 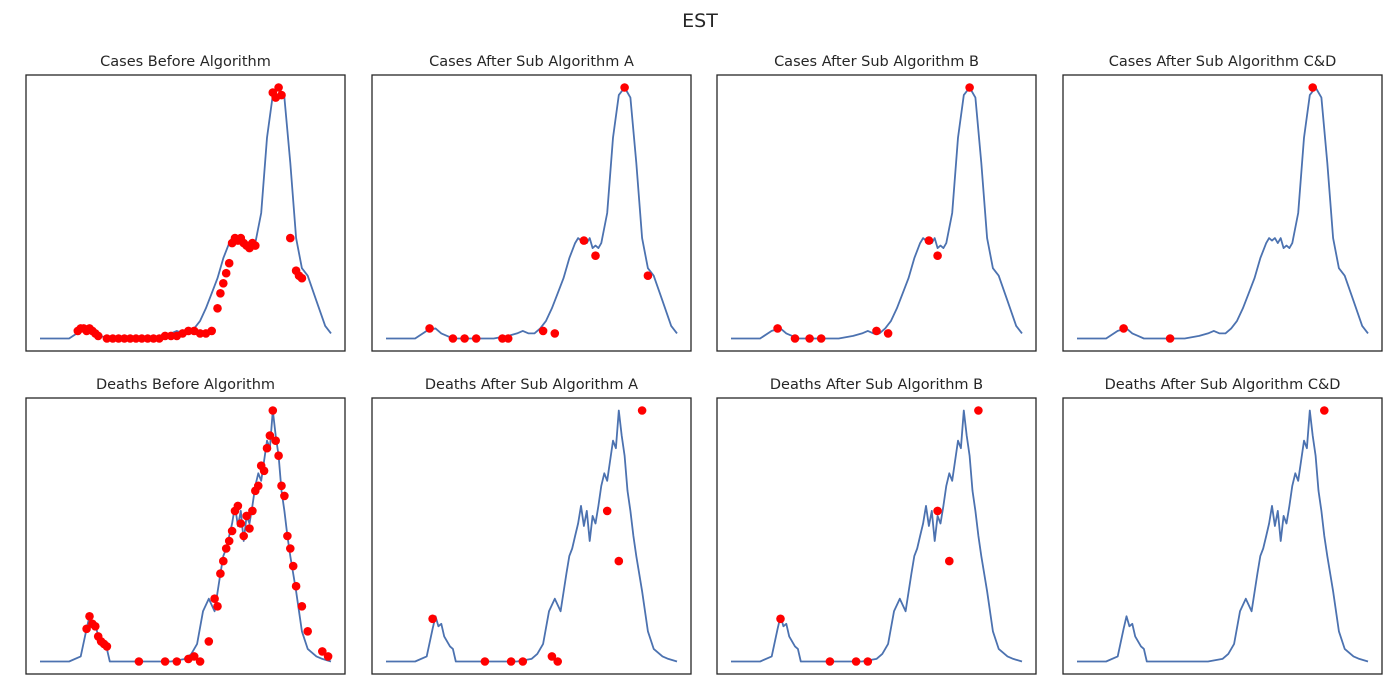 What do you see at coordinates (531, 62) in the screenshot?
I see `panel-title: Cases After Sub Algorithm A` at bounding box center [531, 62].